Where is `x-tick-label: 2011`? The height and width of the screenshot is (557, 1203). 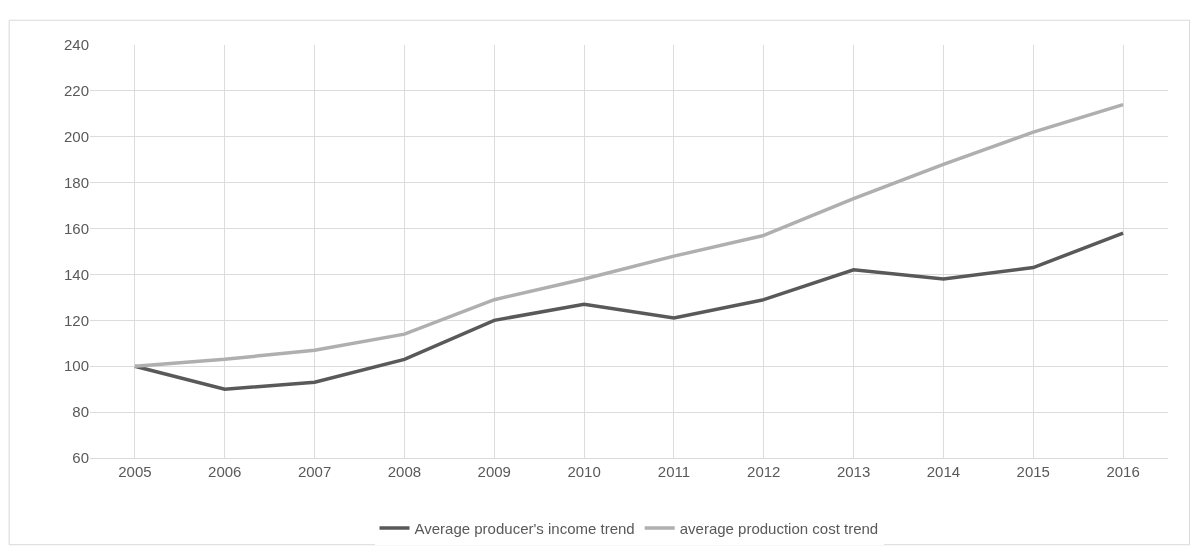 x-tick-label: 2011 is located at coordinates (674, 471).